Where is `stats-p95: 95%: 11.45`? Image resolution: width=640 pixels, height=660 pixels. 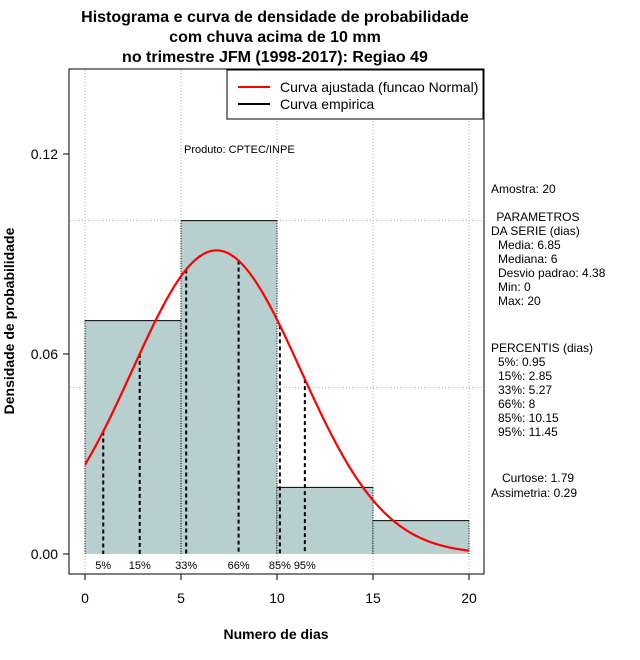
stats-p95: 95%: 11.45 is located at coordinates (528, 432).